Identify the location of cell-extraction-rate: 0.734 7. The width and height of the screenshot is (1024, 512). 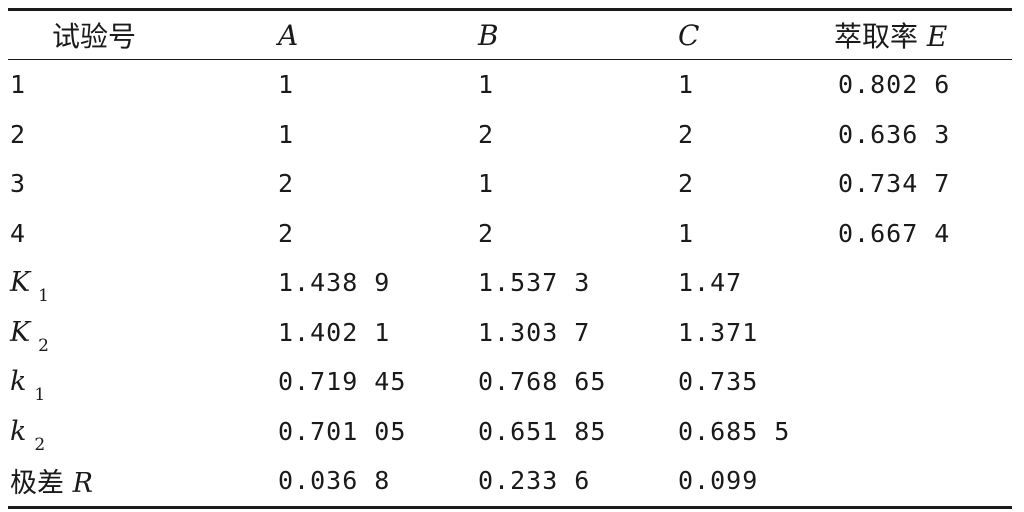
(894, 184).